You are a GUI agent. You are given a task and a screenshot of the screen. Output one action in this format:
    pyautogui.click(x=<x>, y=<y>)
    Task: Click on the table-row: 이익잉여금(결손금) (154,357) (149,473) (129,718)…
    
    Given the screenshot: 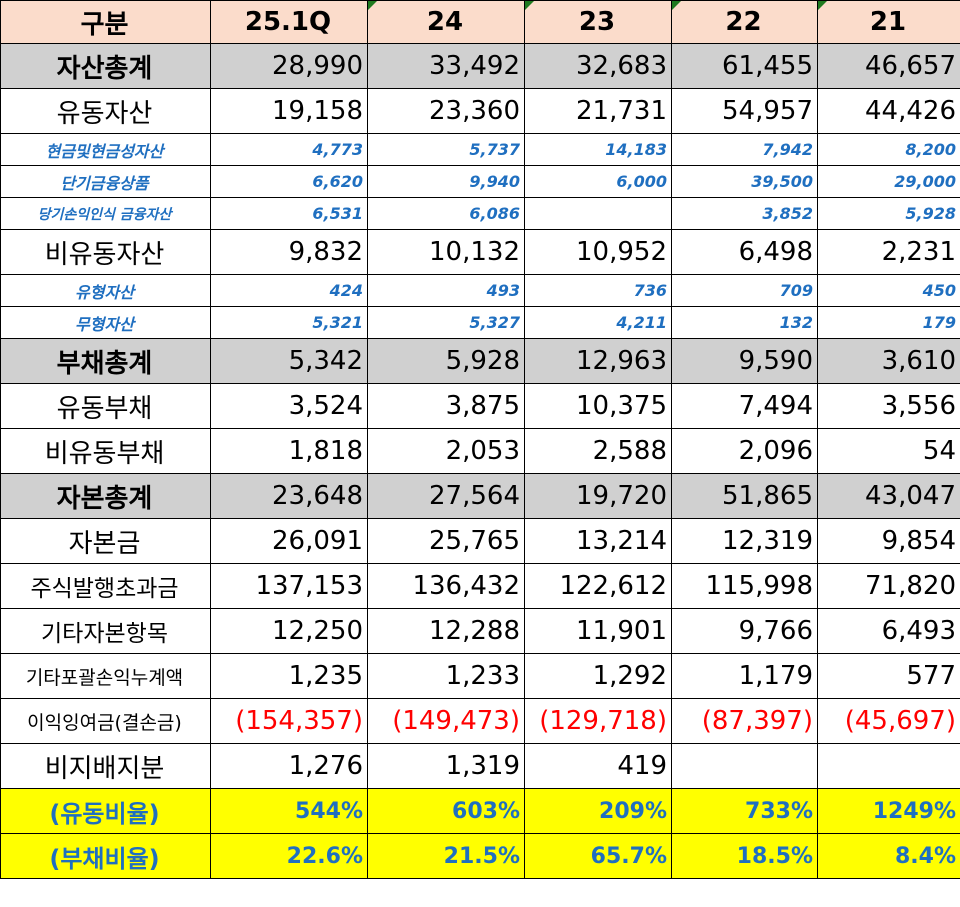 What is the action you would take?
    pyautogui.click(x=480, y=721)
    